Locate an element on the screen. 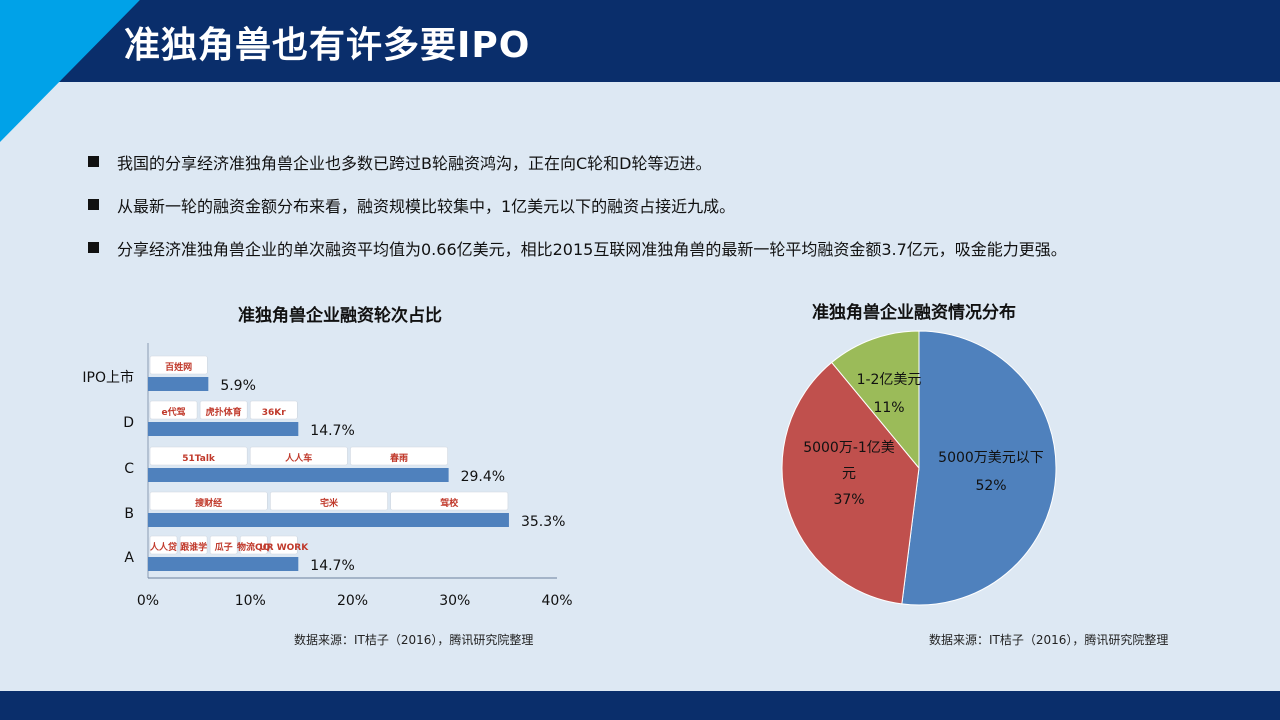 This screenshot has height=720, width=1280. bullet-text: 我国的分享经济准独角兽企业也多数已跨过B轮融资鸿沟，正在向C轮和D轮等迈进。 is located at coordinates (414, 163).